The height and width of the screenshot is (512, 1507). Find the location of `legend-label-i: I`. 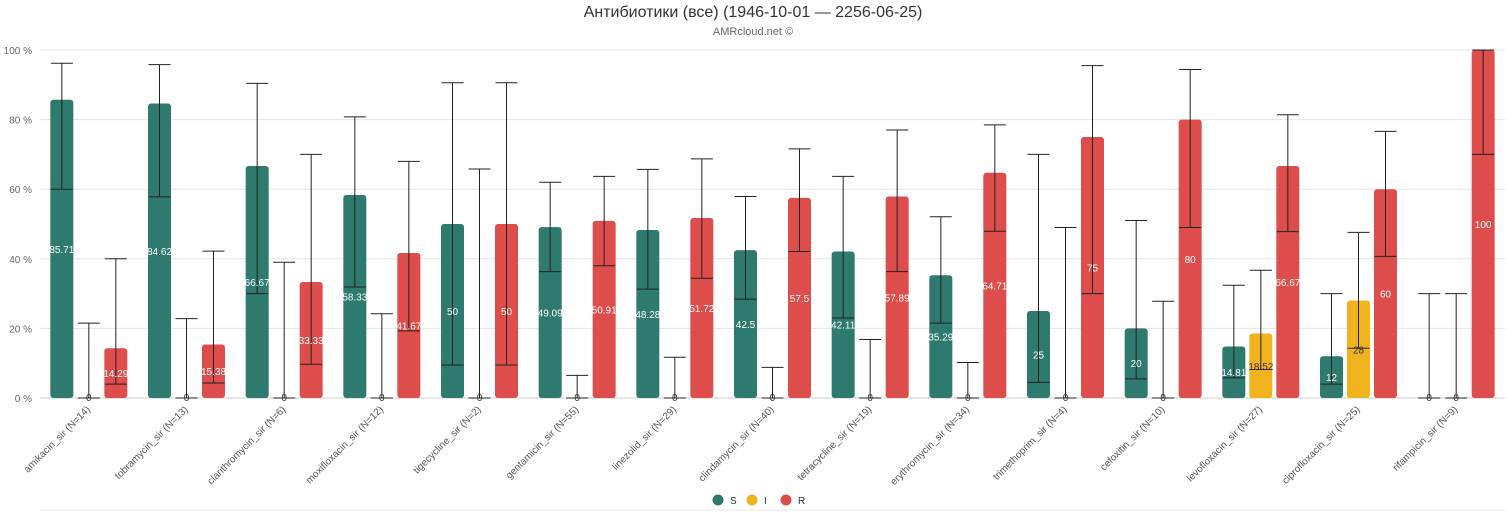

legend-label-i: I is located at coordinates (765, 501).